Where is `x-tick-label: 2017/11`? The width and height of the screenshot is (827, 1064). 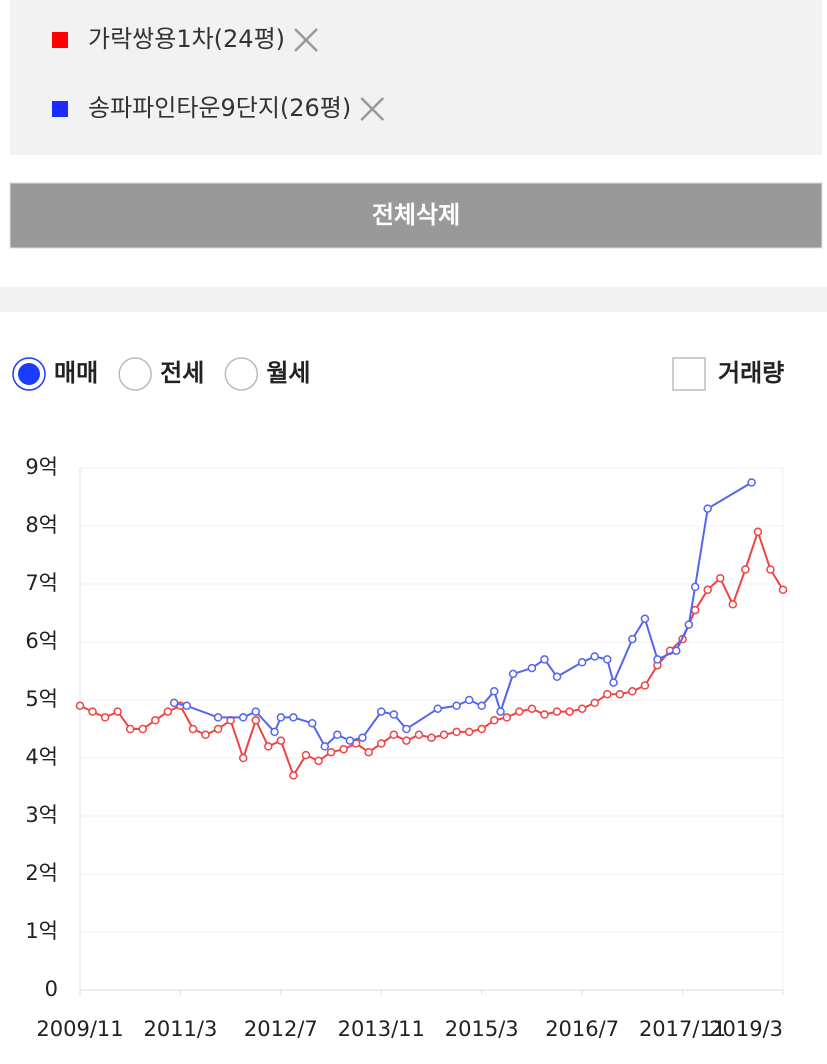 x-tick-label: 2017/11 is located at coordinates (682, 1029).